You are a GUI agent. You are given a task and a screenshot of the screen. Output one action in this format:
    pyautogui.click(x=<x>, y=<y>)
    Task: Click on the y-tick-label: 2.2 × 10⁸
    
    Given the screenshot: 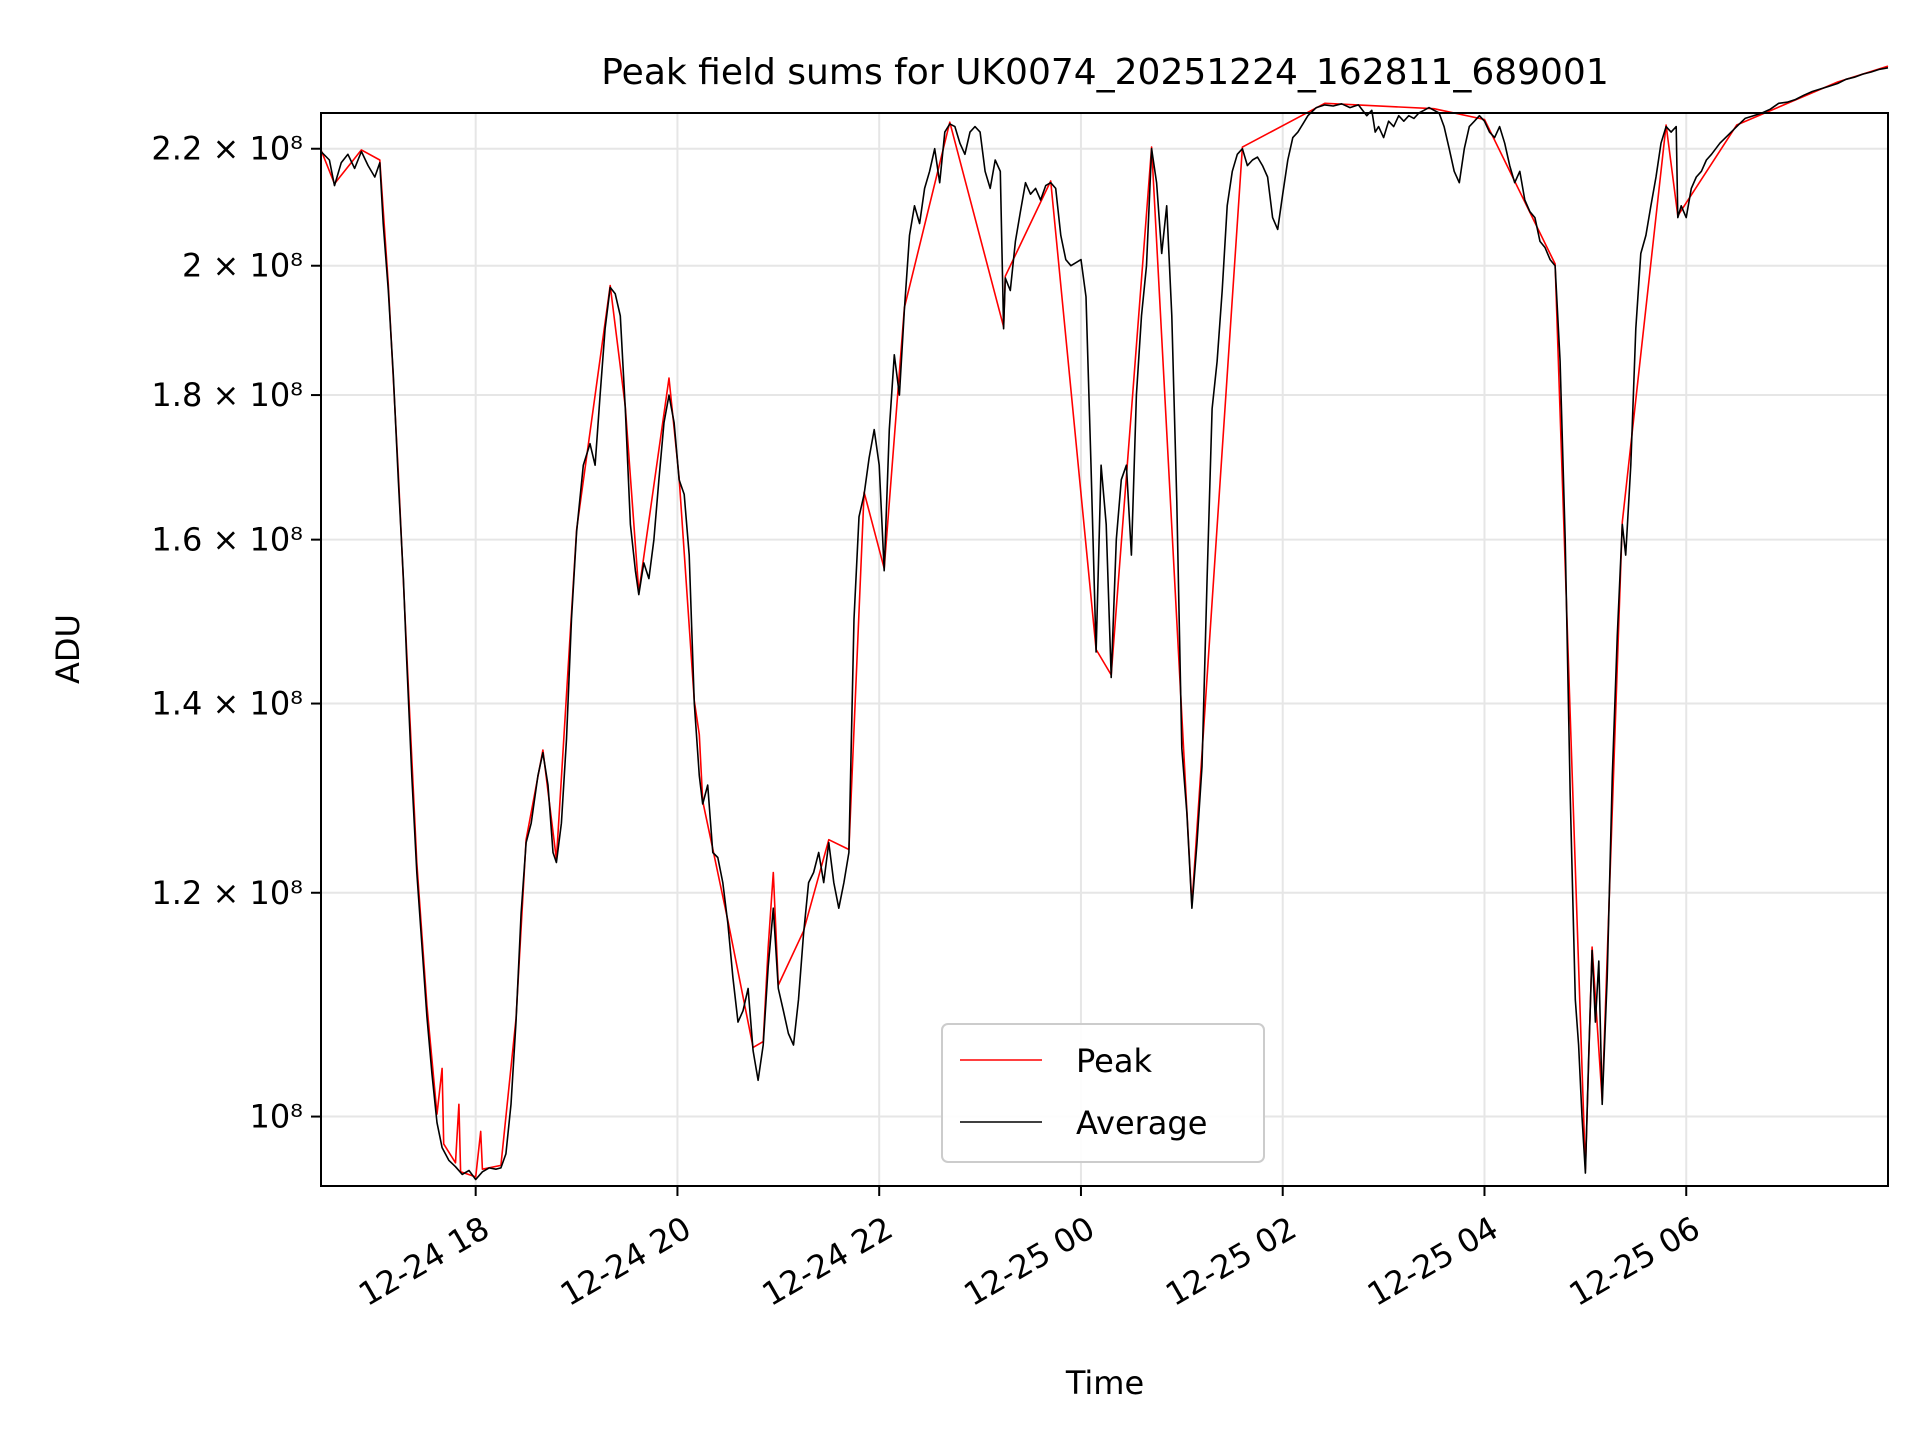 What is the action you would take?
    pyautogui.click(x=227, y=149)
    